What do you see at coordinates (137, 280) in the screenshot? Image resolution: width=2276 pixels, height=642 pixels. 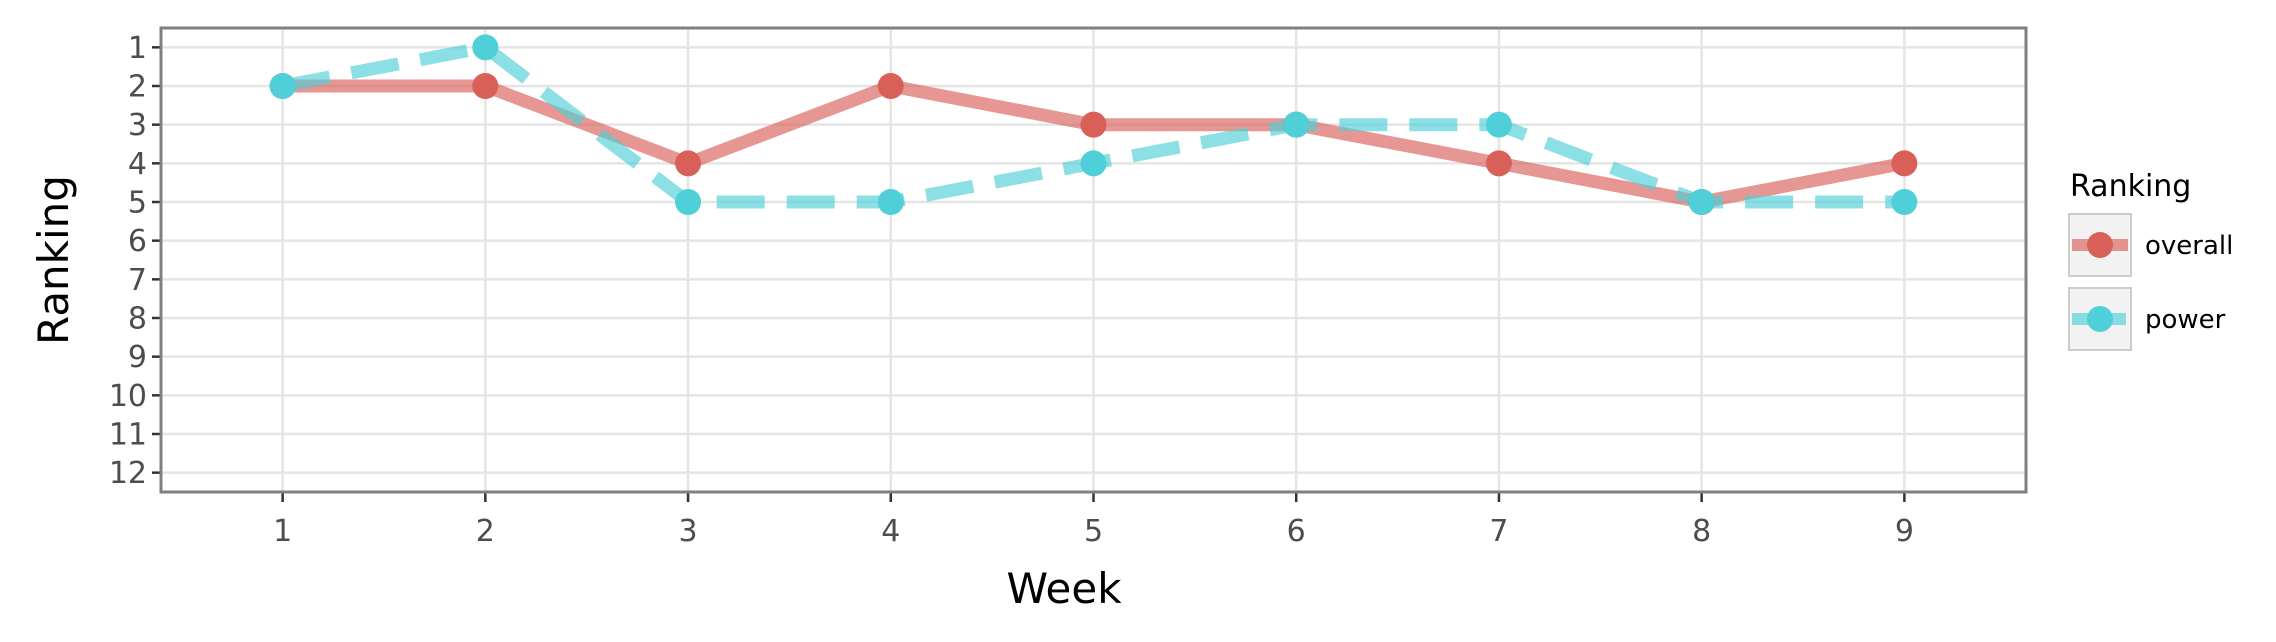 I see `y-tick-label: 7` at bounding box center [137, 280].